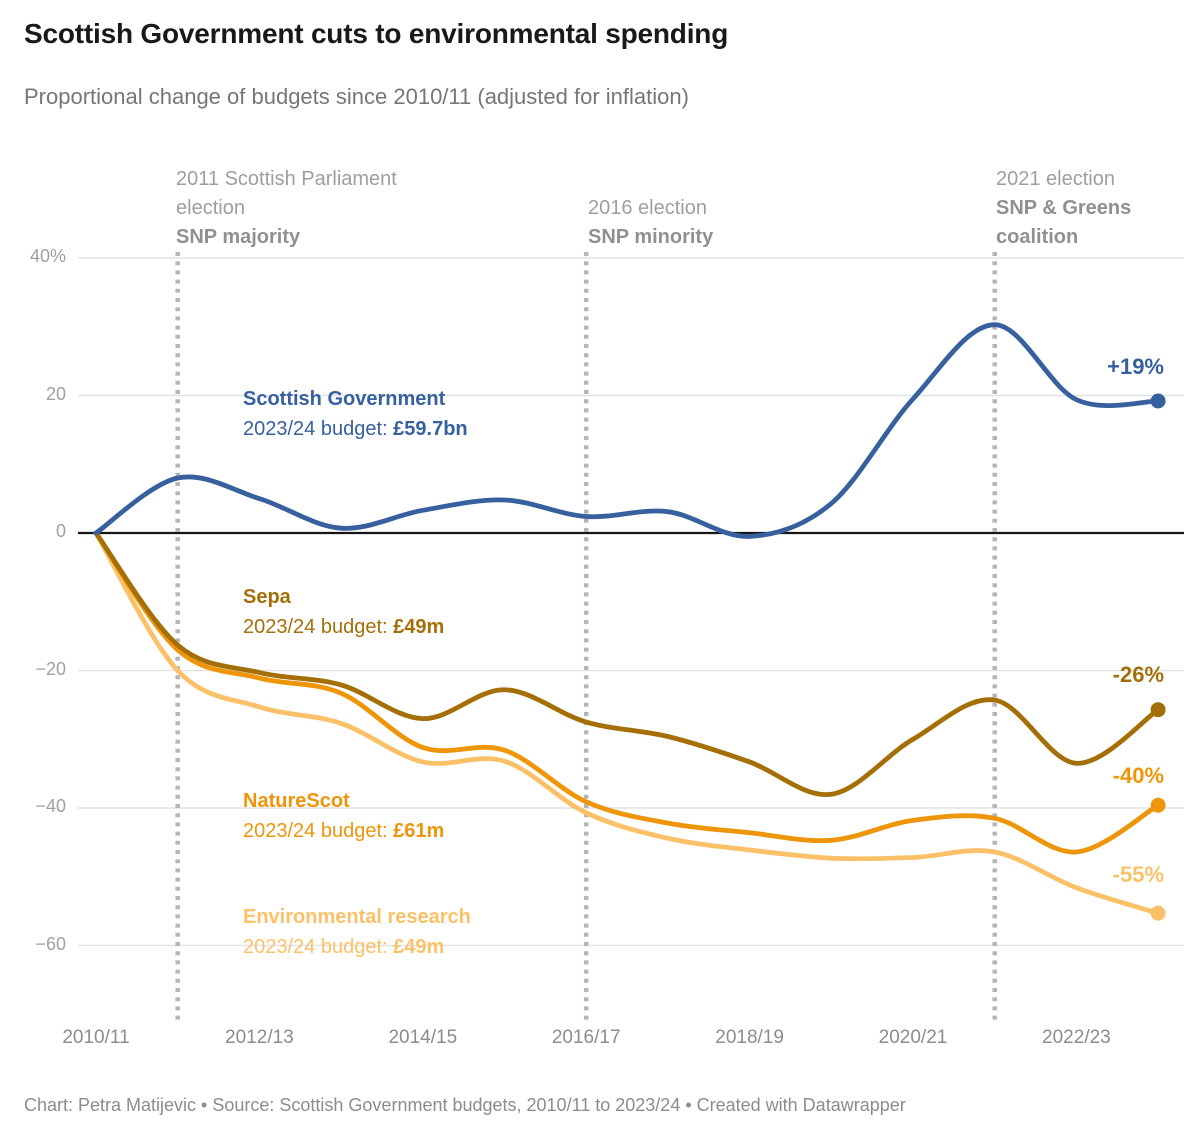 This screenshot has height=1140, width=1200. I want to click on x-axis-tick-label: 2012/13, so click(259, 1037).